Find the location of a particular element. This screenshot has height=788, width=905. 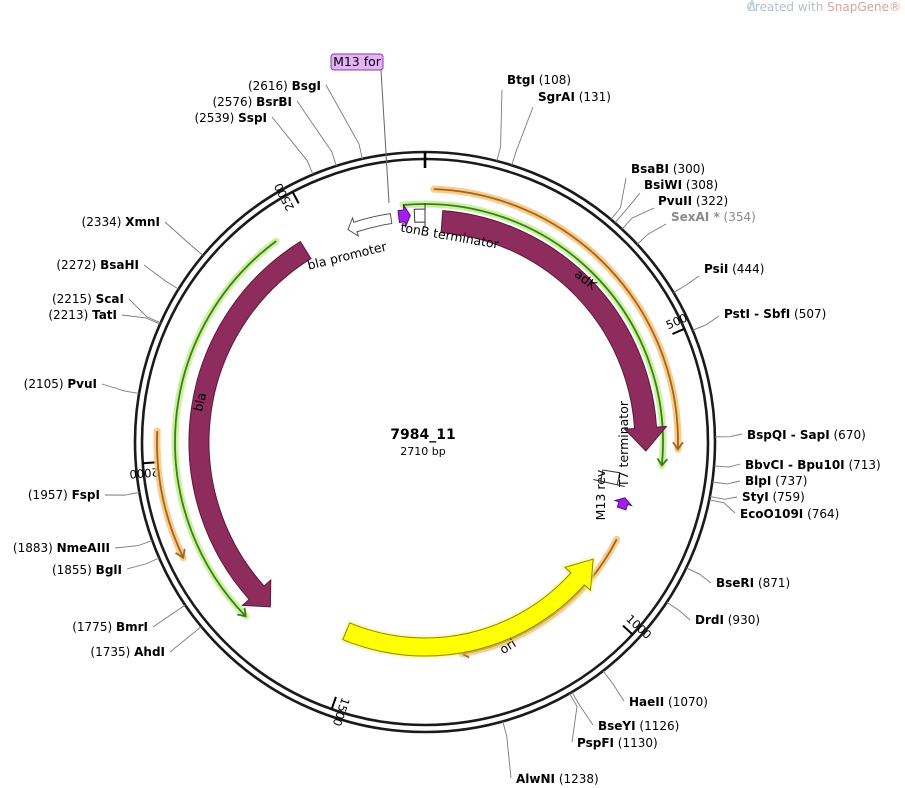

site-position: (1735) is located at coordinates (112, 652).